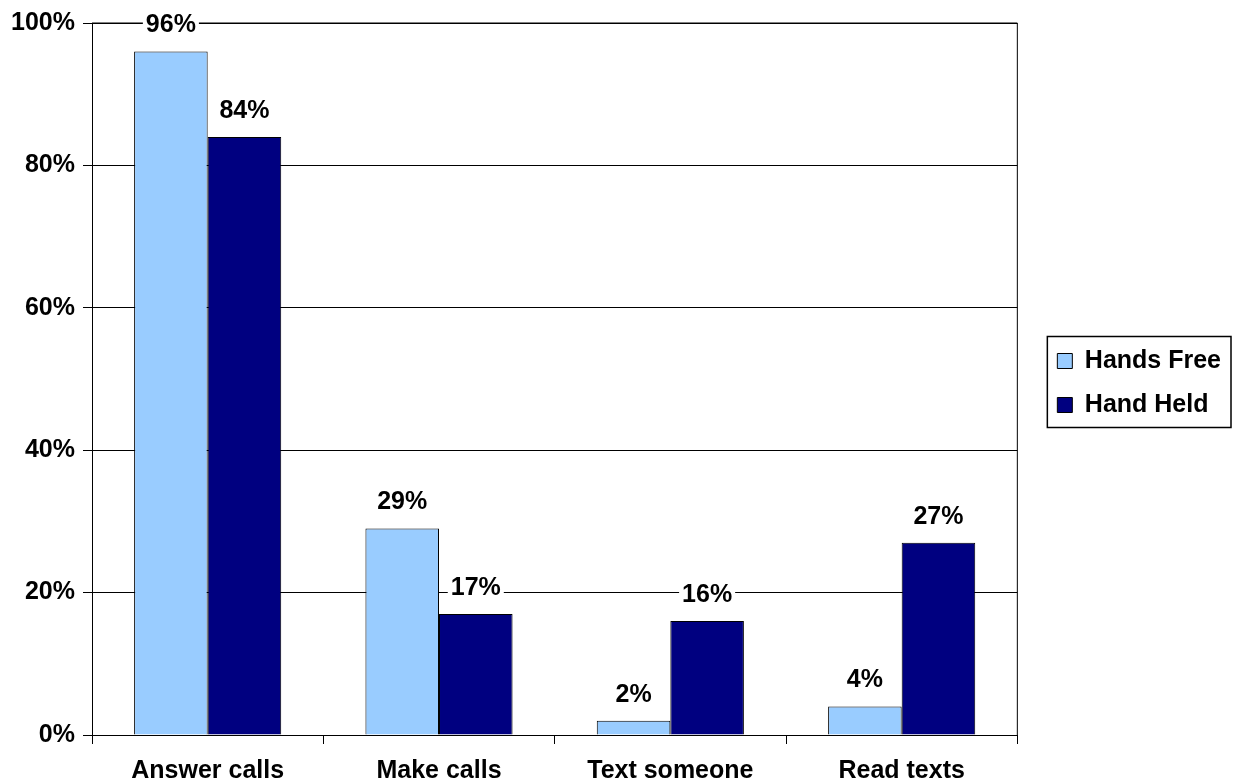 This screenshot has width=1238, height=783. What do you see at coordinates (633, 692) in the screenshot?
I see `data-label: 2%` at bounding box center [633, 692].